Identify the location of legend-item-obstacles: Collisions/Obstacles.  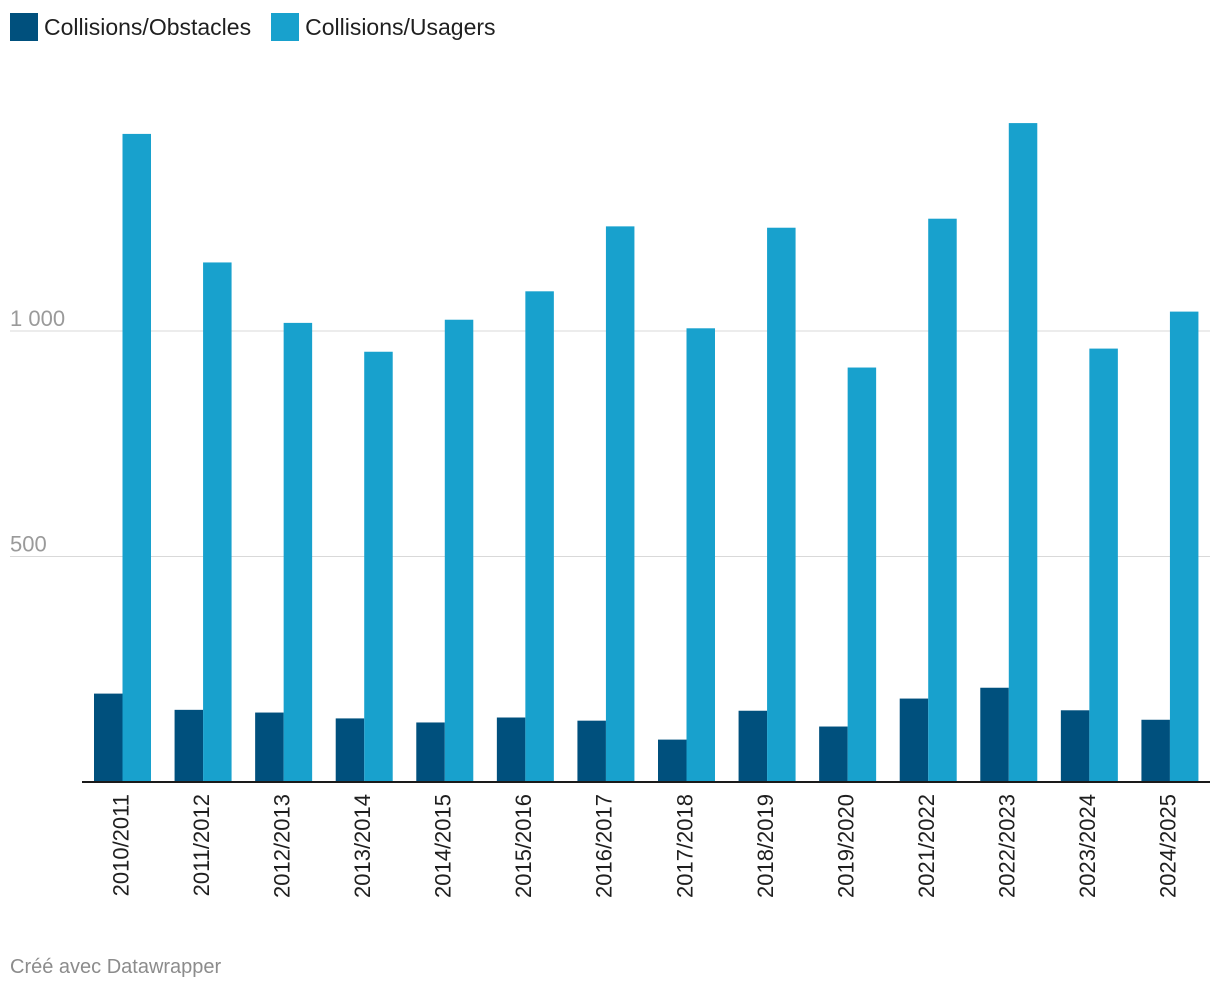
(130, 27).